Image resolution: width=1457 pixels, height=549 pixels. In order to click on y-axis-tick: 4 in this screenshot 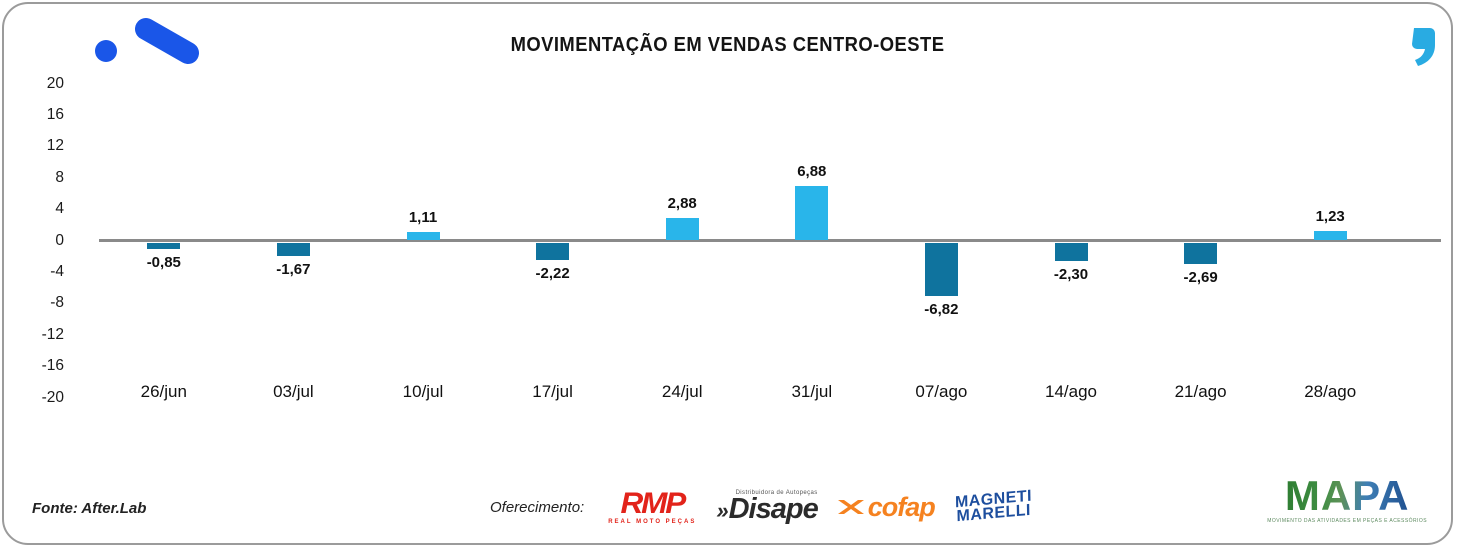, I will do `click(59, 209)`.